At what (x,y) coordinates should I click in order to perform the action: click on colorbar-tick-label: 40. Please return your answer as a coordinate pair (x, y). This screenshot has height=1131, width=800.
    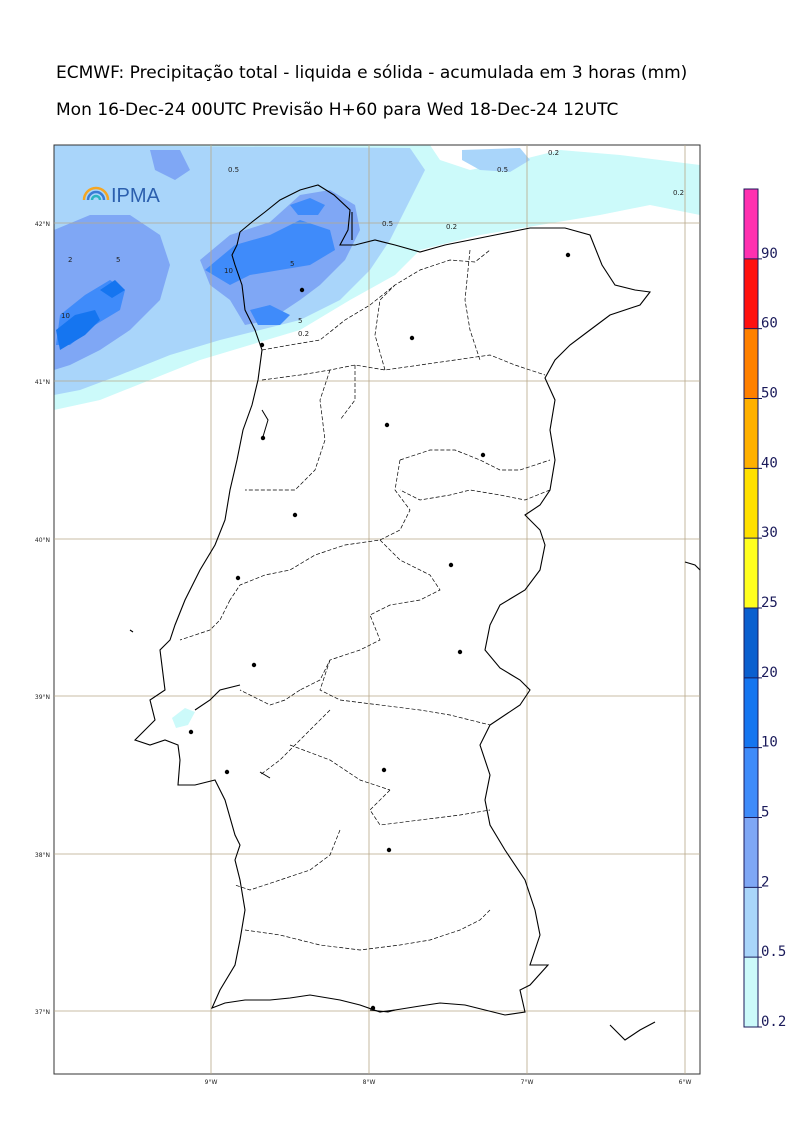
    Looking at the image, I should click on (769, 463).